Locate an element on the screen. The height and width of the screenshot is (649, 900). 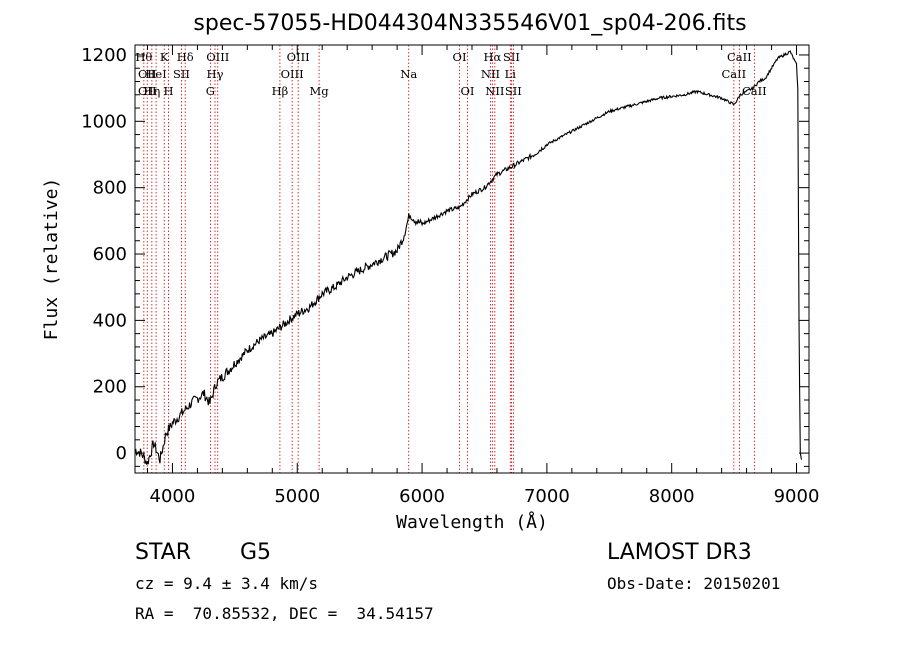
y-tick-label: 0 is located at coordinates (121, 453).